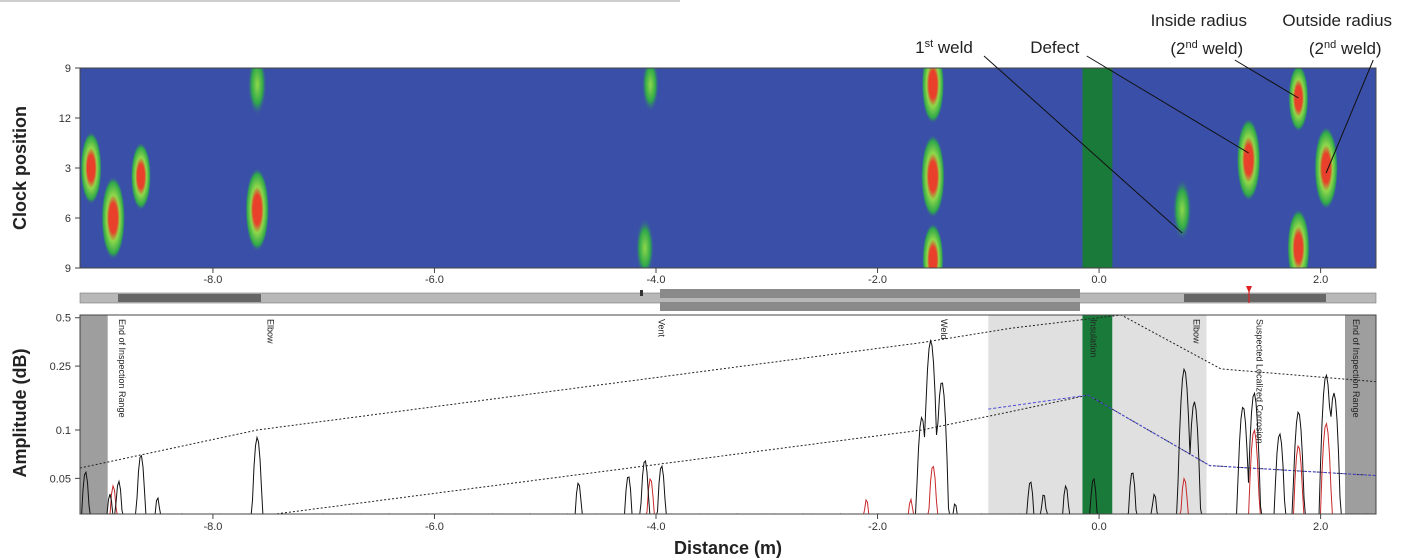  What do you see at coordinates (919, 47) in the screenshot?
I see `annotation-label-text: 1` at bounding box center [919, 47].